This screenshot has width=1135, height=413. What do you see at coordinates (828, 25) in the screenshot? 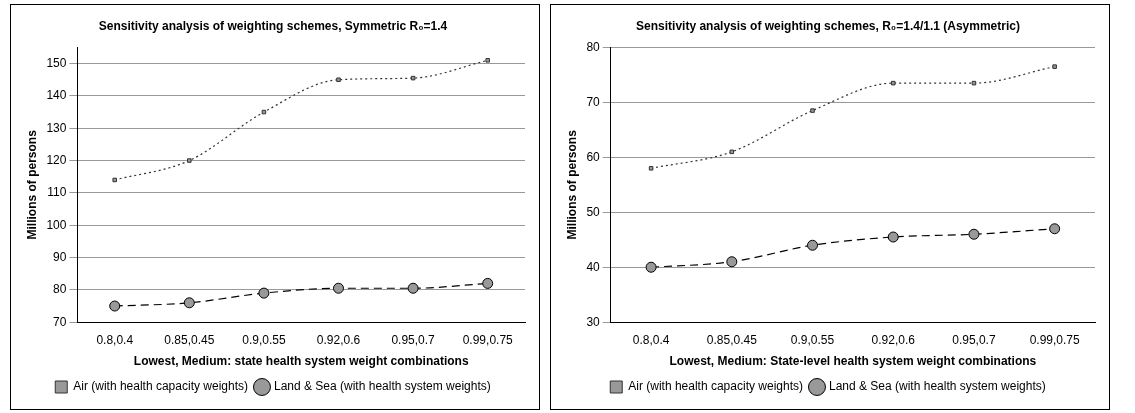
I see `chart-title: Sensitivity analysis of weighting schemes, R₀=1.4/1.1 (Asymmetric)` at bounding box center [828, 25].